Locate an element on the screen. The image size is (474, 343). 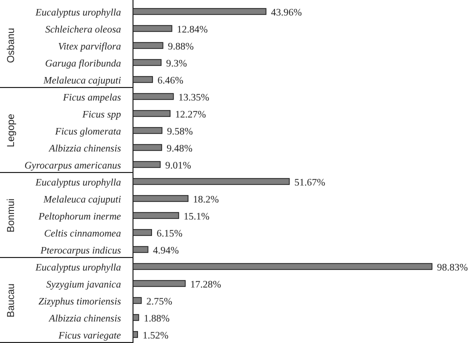
data-label: 13.35% is located at coordinates (194, 98).